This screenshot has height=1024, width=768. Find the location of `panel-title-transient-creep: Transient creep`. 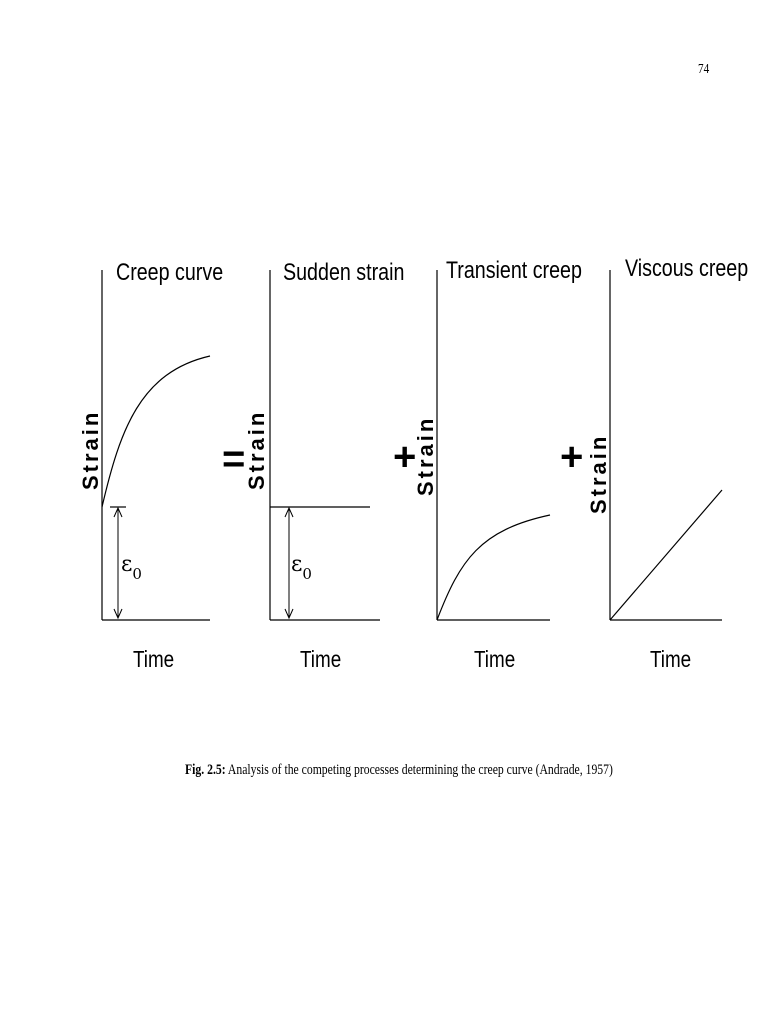

panel-title-transient-creep: Transient creep is located at coordinates (514, 269).